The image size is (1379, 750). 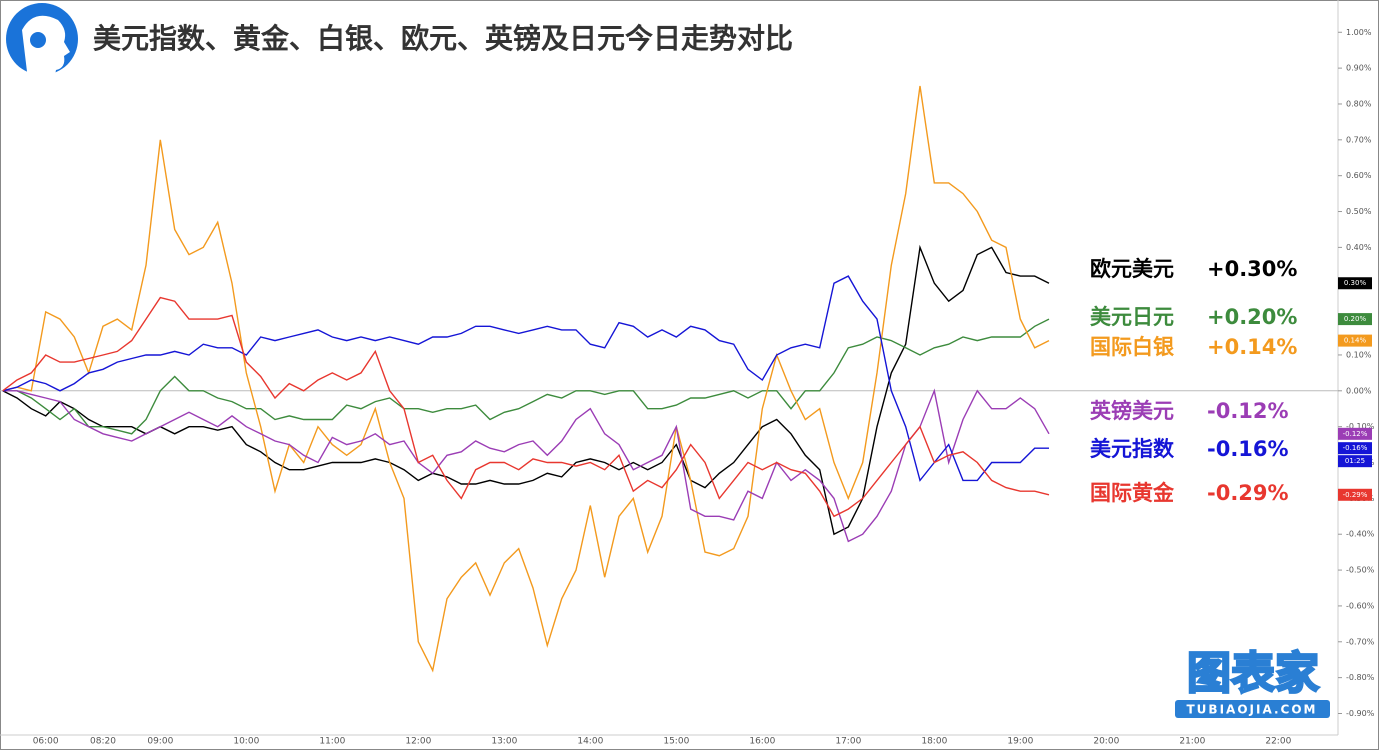 I want to click on legend-change: -0.12%, so click(x=1248, y=411).